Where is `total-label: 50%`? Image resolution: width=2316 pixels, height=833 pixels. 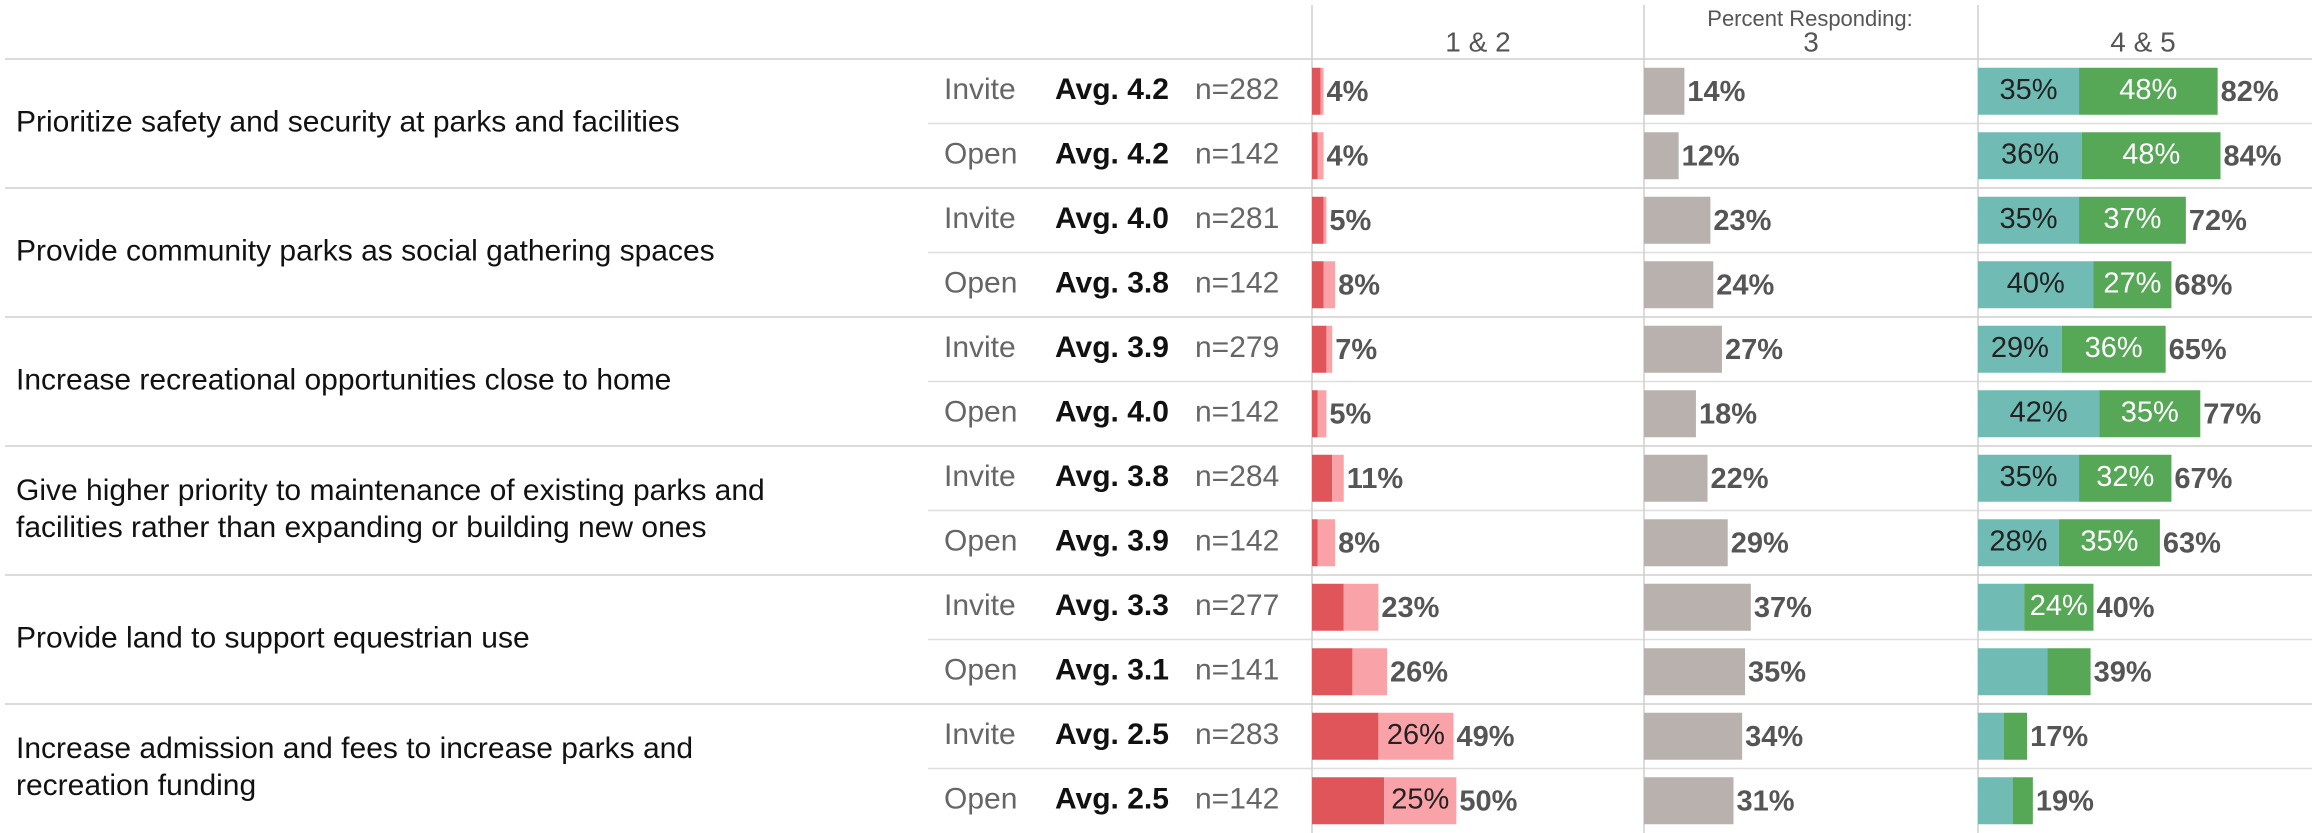
total-label: 50% is located at coordinates (1488, 801).